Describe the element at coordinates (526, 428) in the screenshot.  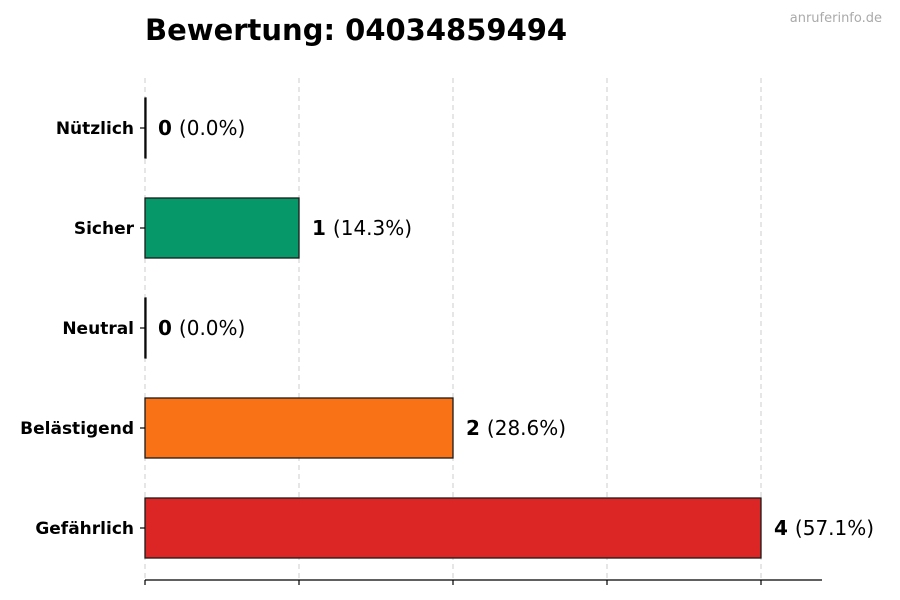
I see `value-percent: (28.6%)` at that location.